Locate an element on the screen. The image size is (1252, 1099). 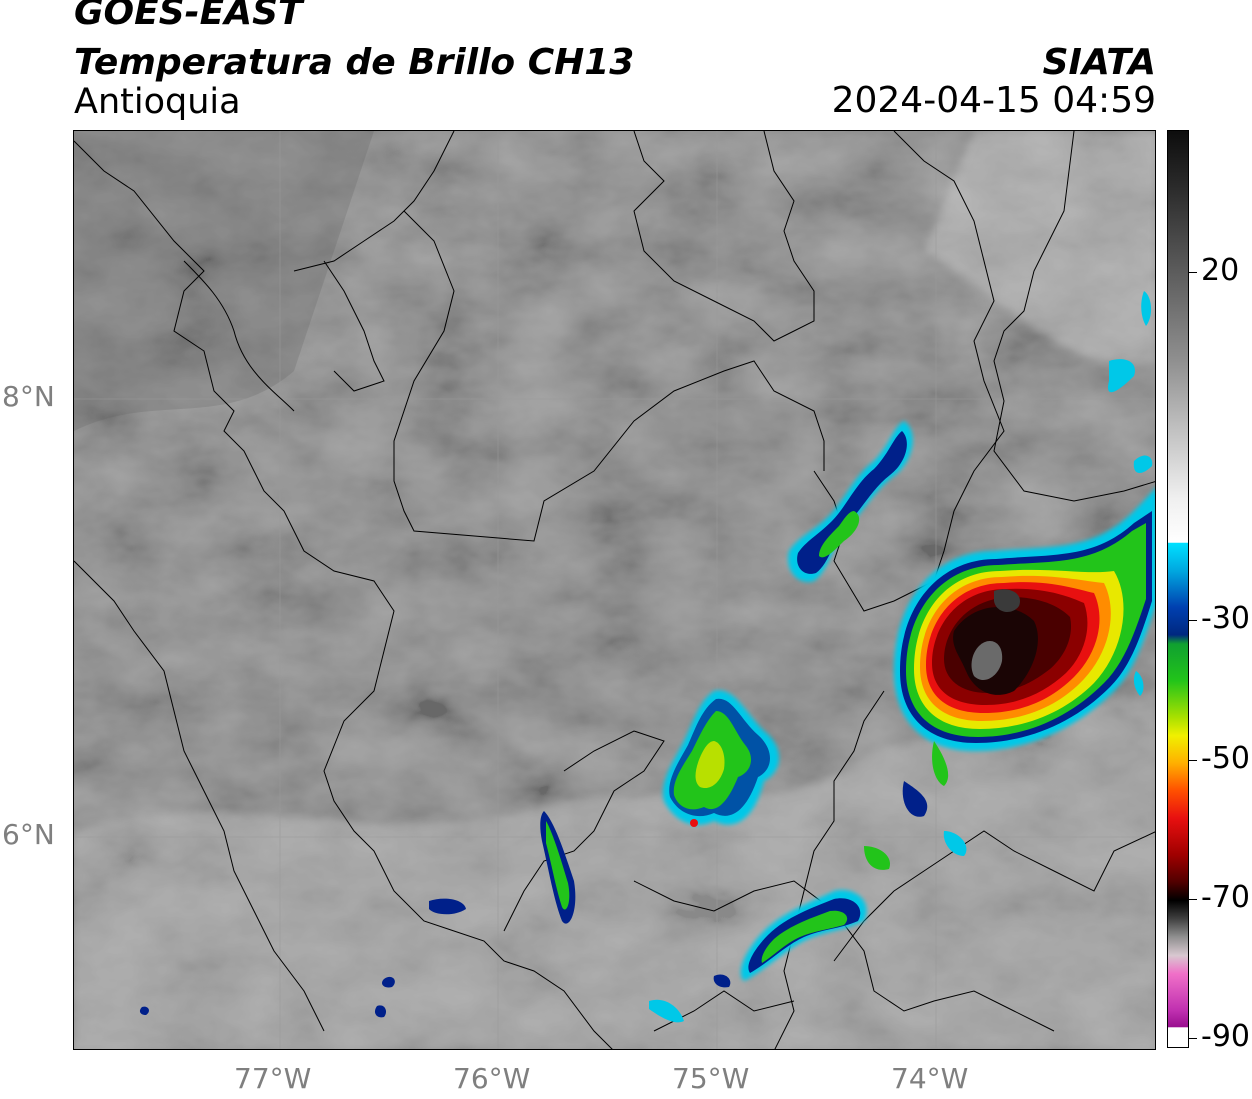
storm-system-east is located at coordinates (1024, 637).